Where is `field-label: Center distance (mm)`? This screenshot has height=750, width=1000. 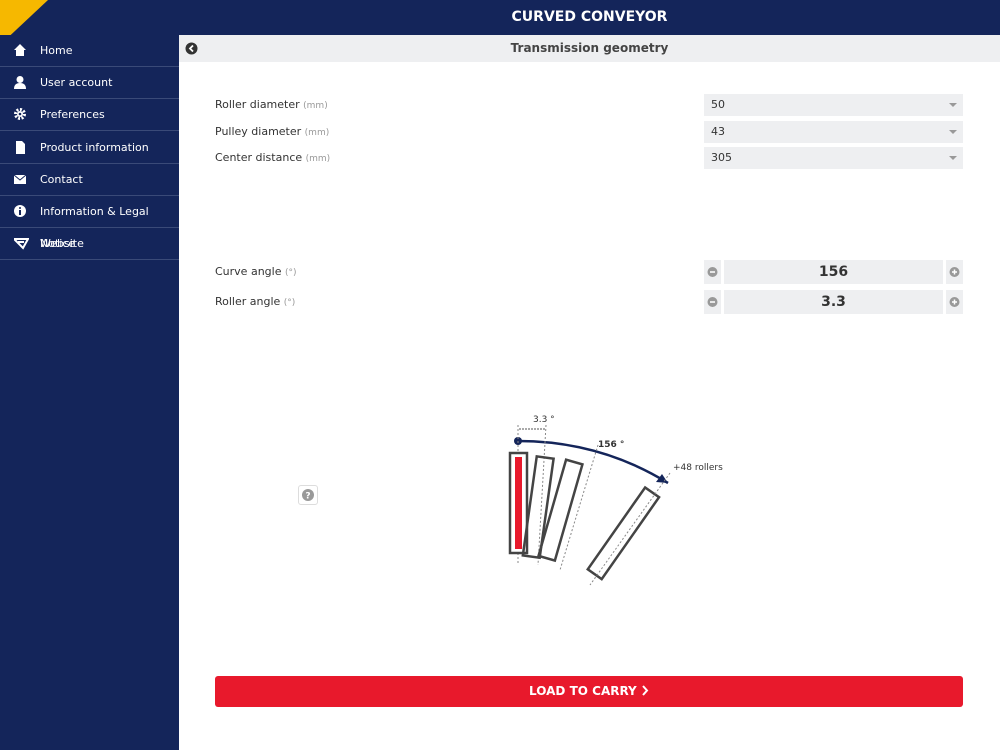
field-label: Center distance (mm) is located at coordinates (272, 157).